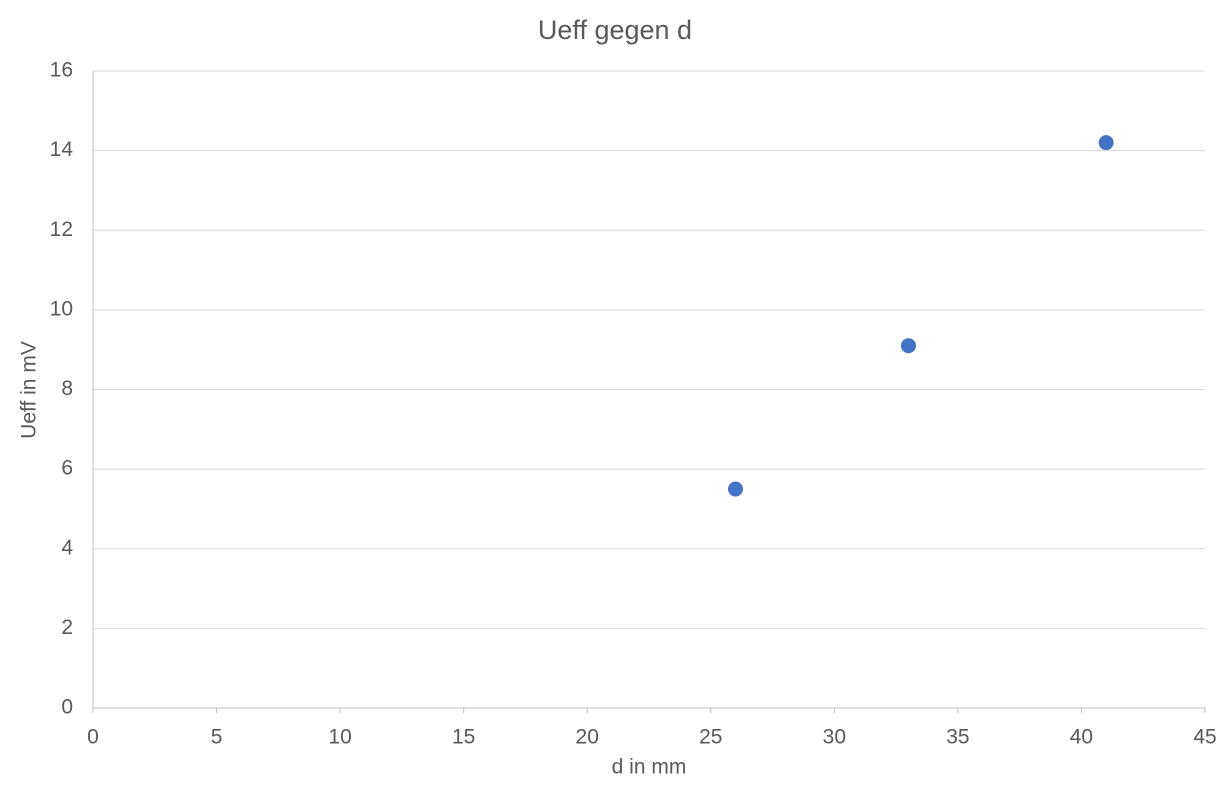 The image size is (1230, 792). I want to click on x-axis-label: d in mm, so click(649, 767).